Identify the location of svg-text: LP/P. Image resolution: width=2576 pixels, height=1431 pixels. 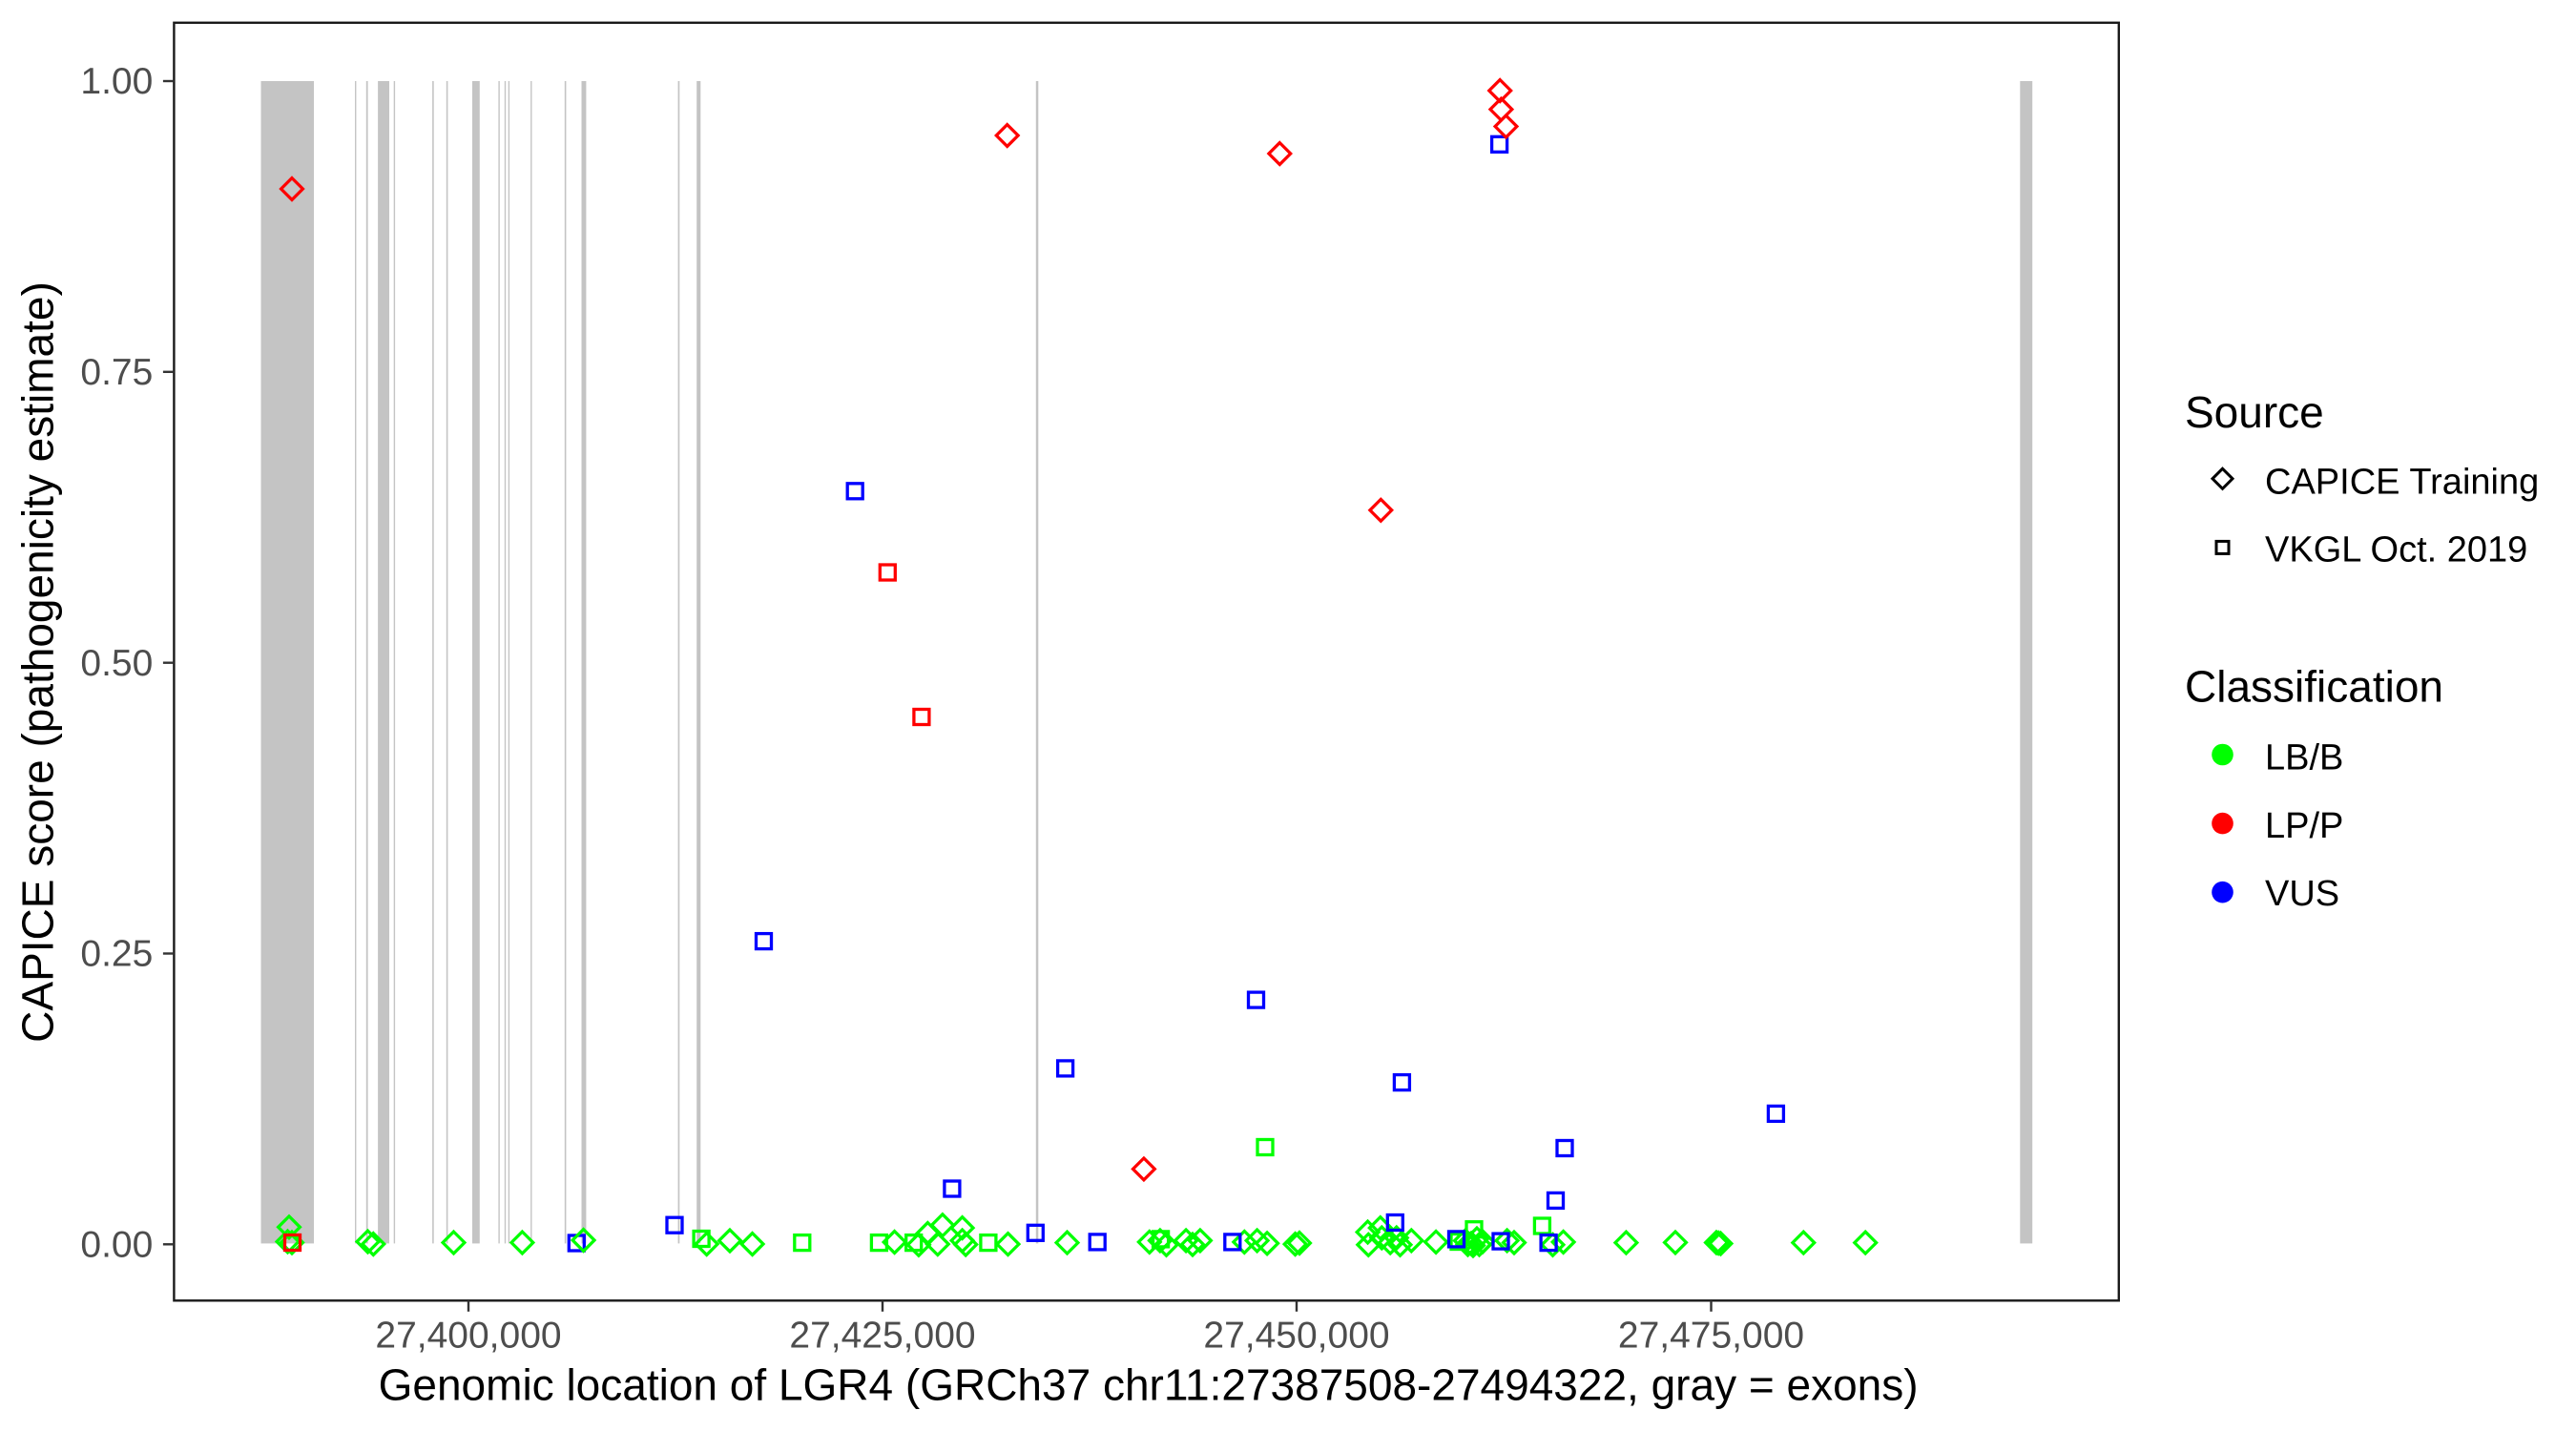
(2304, 826).